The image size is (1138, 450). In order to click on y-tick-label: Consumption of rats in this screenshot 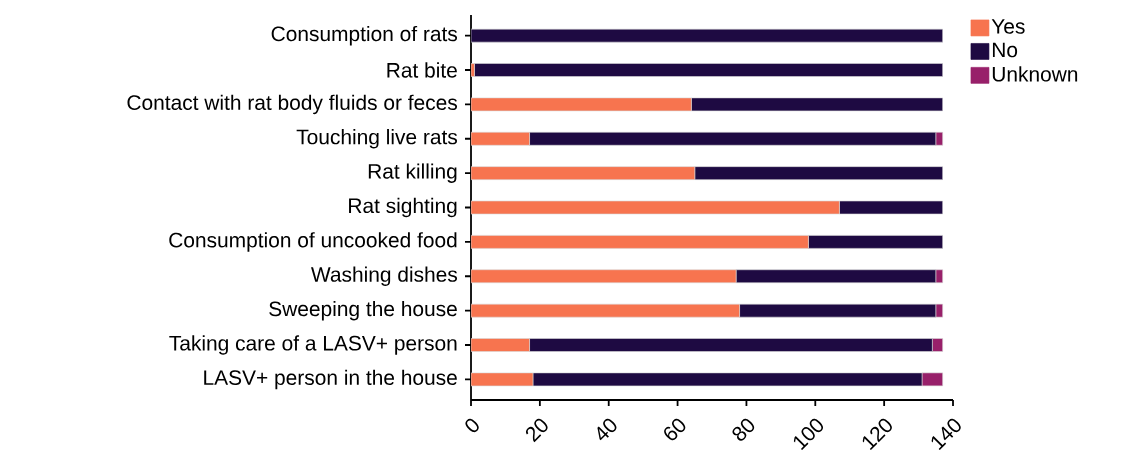, I will do `click(364, 35)`.